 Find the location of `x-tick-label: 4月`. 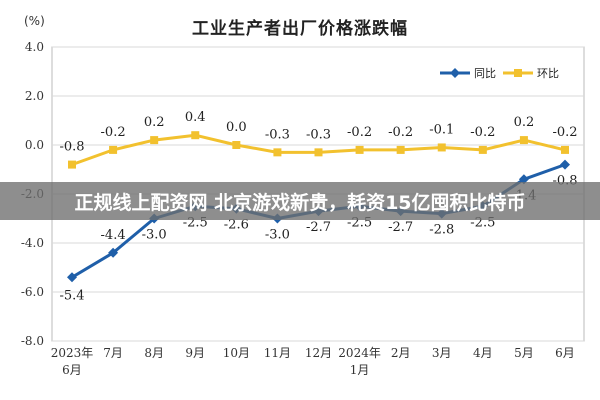

x-tick-label: 4月 is located at coordinates (483, 353).